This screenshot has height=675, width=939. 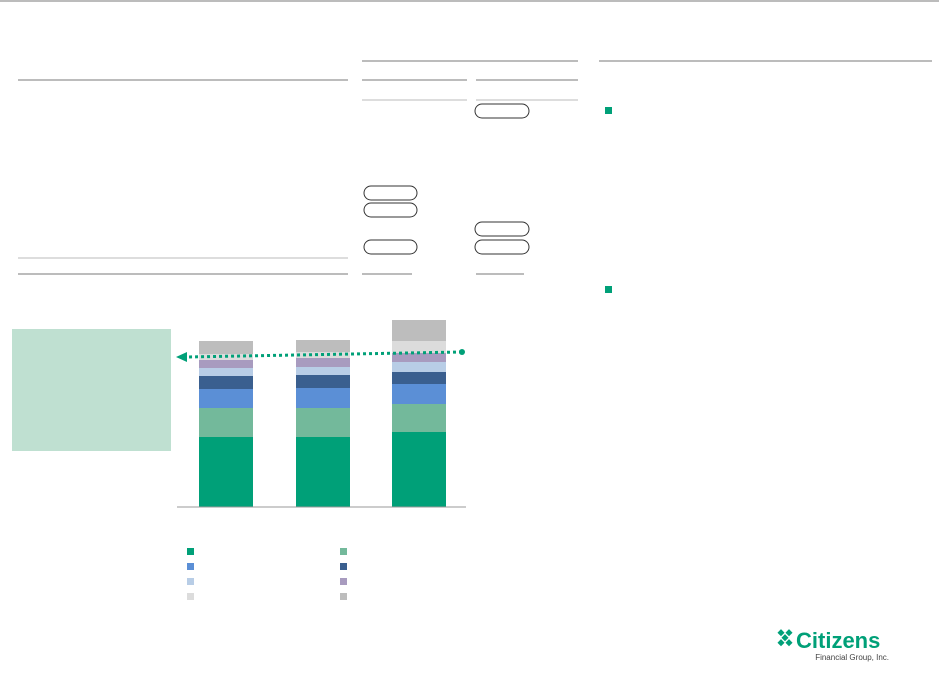 What do you see at coordinates (91, 390) in the screenshot?
I see `callout-box` at bounding box center [91, 390].